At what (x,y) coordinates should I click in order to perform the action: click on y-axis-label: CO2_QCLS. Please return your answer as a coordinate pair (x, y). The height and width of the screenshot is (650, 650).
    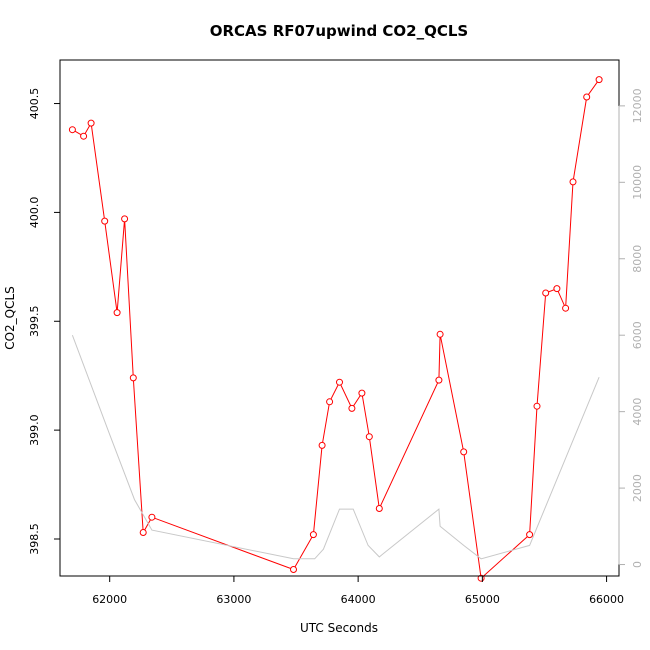
    Looking at the image, I should click on (10, 318).